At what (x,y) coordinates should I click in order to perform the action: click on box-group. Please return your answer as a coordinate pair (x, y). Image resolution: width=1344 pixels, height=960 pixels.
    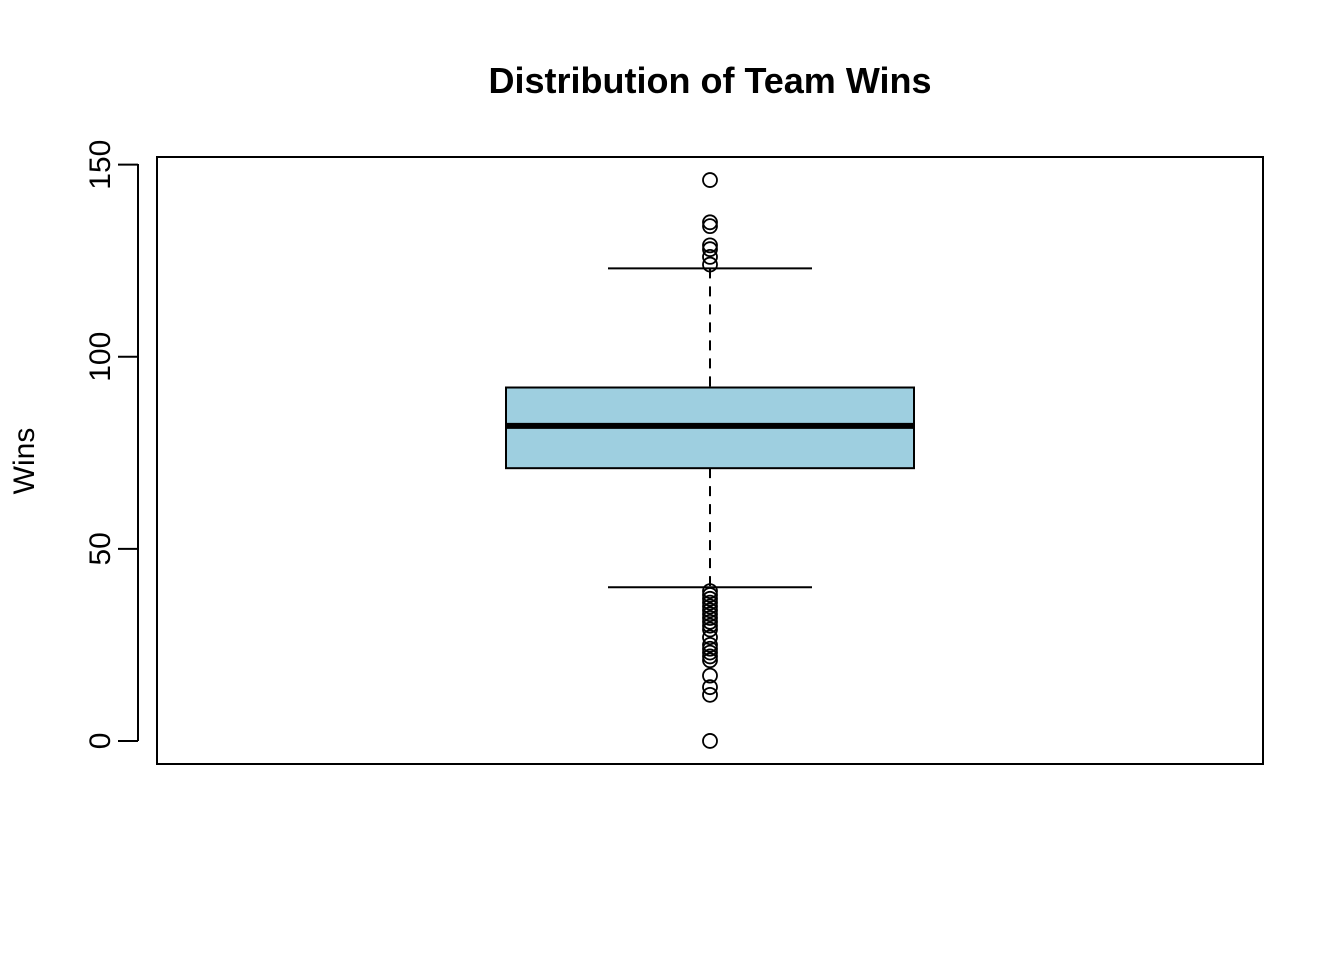
    Looking at the image, I should click on (710, 428).